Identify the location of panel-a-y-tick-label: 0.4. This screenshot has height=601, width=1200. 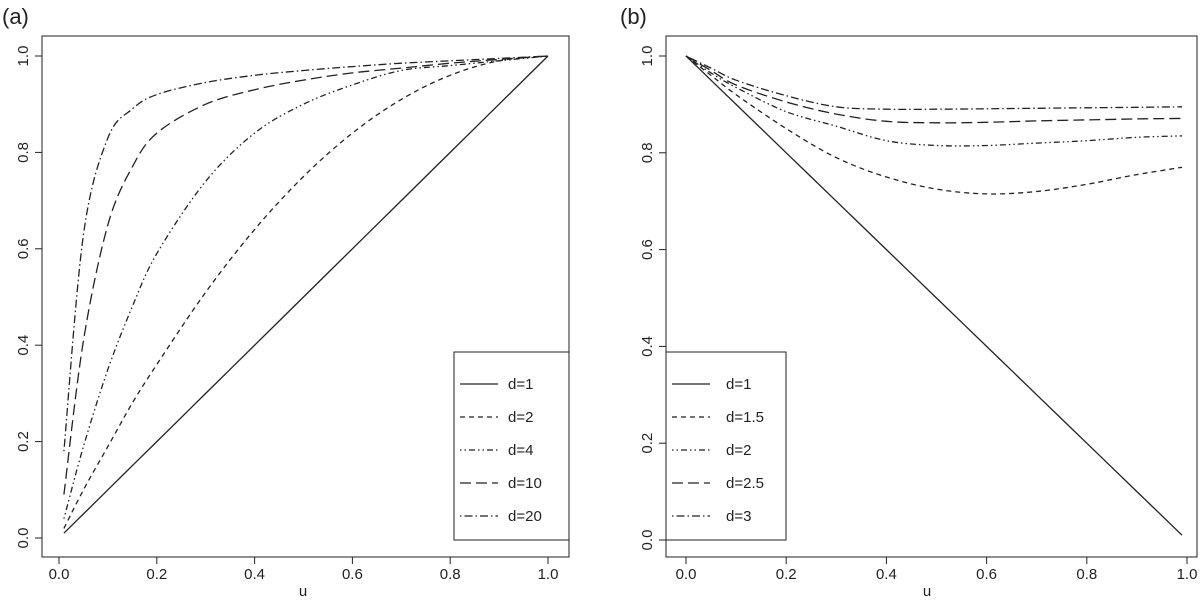
(23, 345).